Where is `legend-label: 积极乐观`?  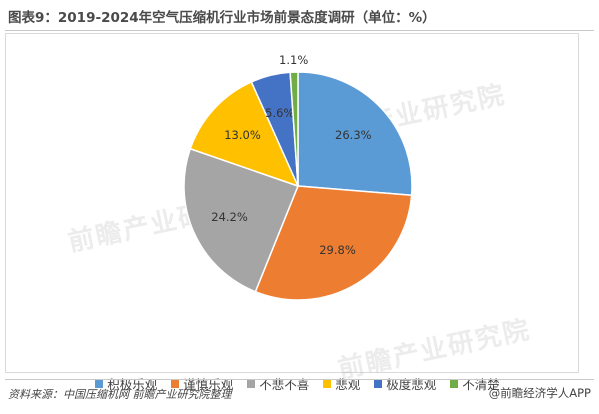
legend-label: 积极乐观 is located at coordinates (132, 384).